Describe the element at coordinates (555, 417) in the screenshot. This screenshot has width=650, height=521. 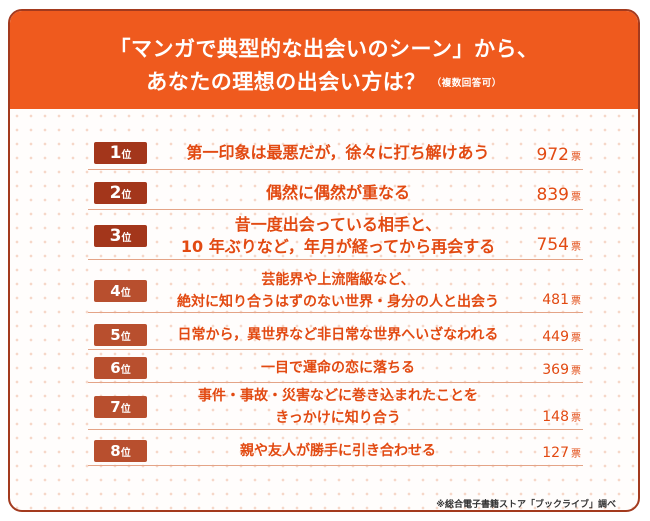
I see `vote-value: 148` at that location.